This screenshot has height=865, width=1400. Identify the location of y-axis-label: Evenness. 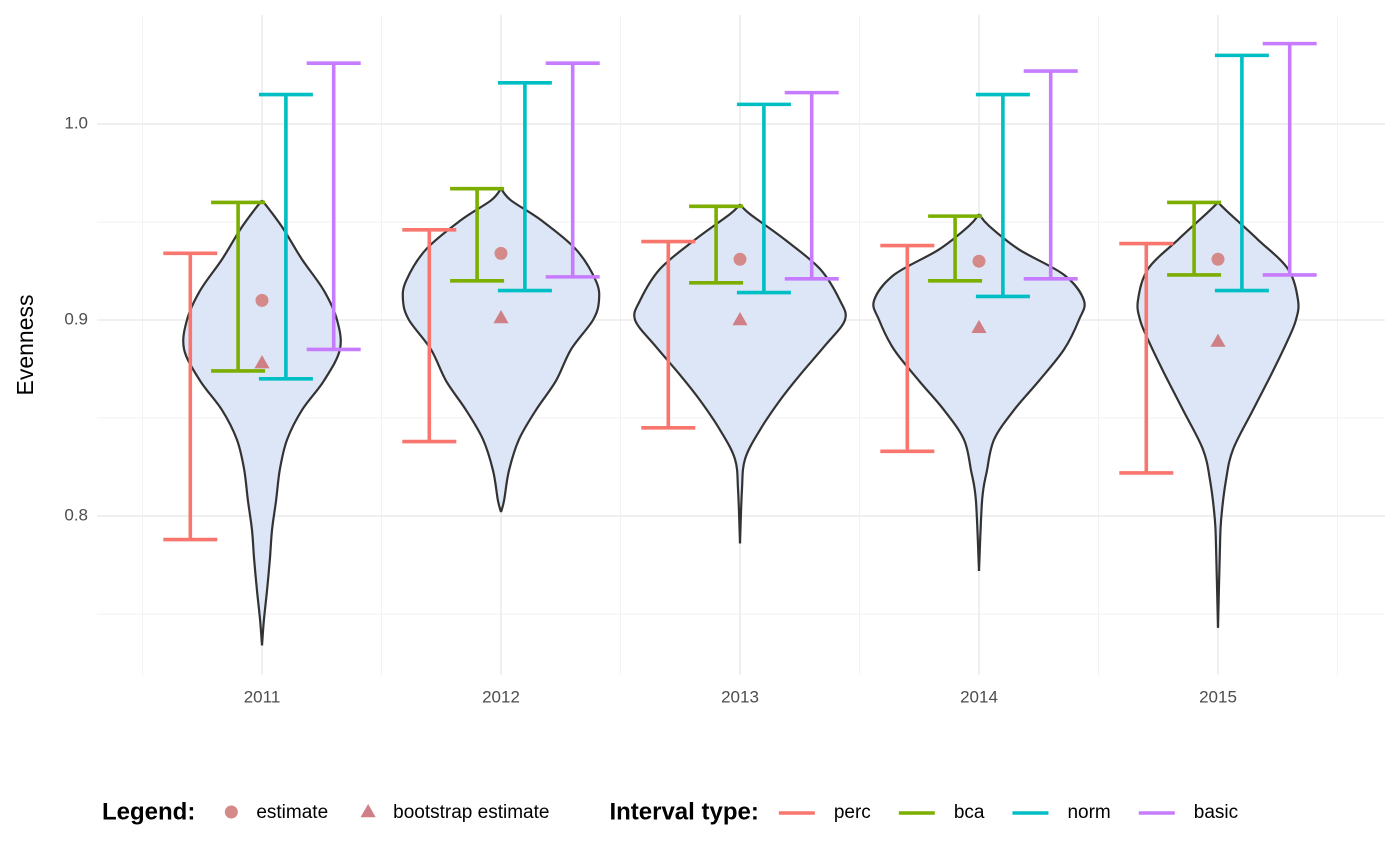
(25, 344).